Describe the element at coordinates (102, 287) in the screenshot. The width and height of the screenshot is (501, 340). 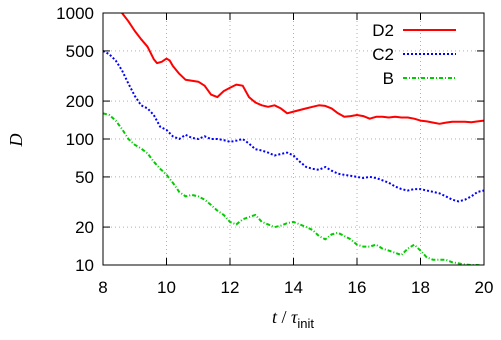
I see `x-tick-label: 8` at that location.